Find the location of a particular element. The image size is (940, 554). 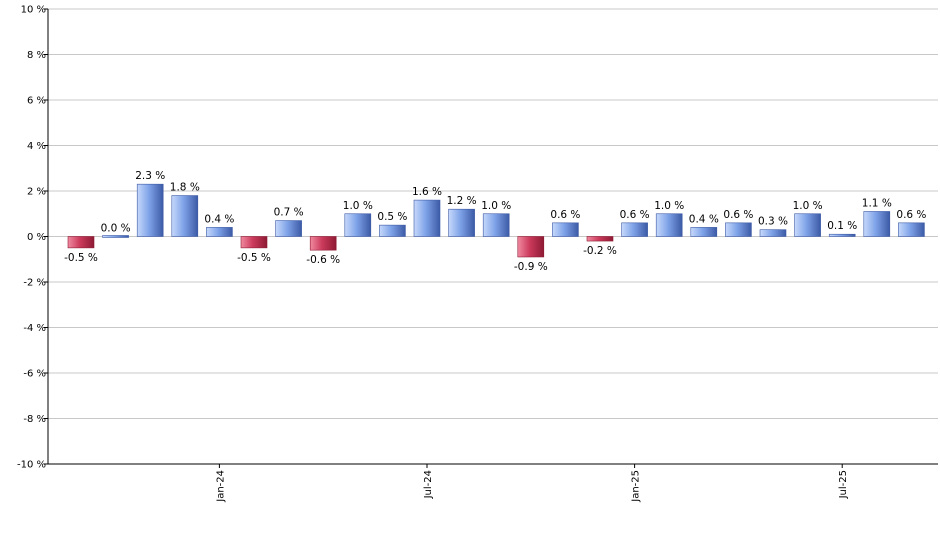

data-label: 1.2 % is located at coordinates (462, 201).